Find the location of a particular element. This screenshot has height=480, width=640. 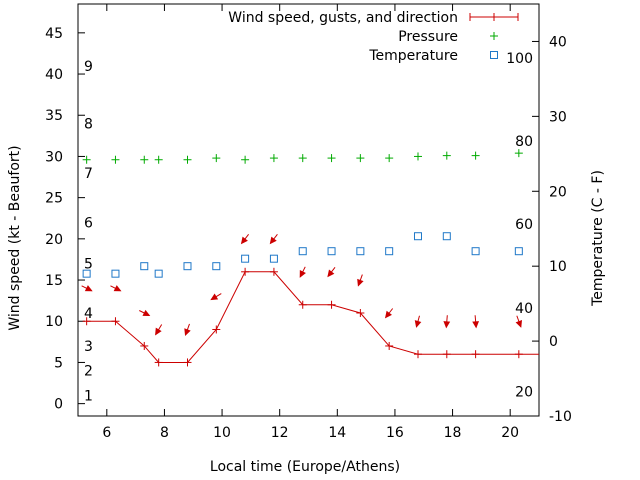

y-tick-label: 40 is located at coordinates (54, 75).